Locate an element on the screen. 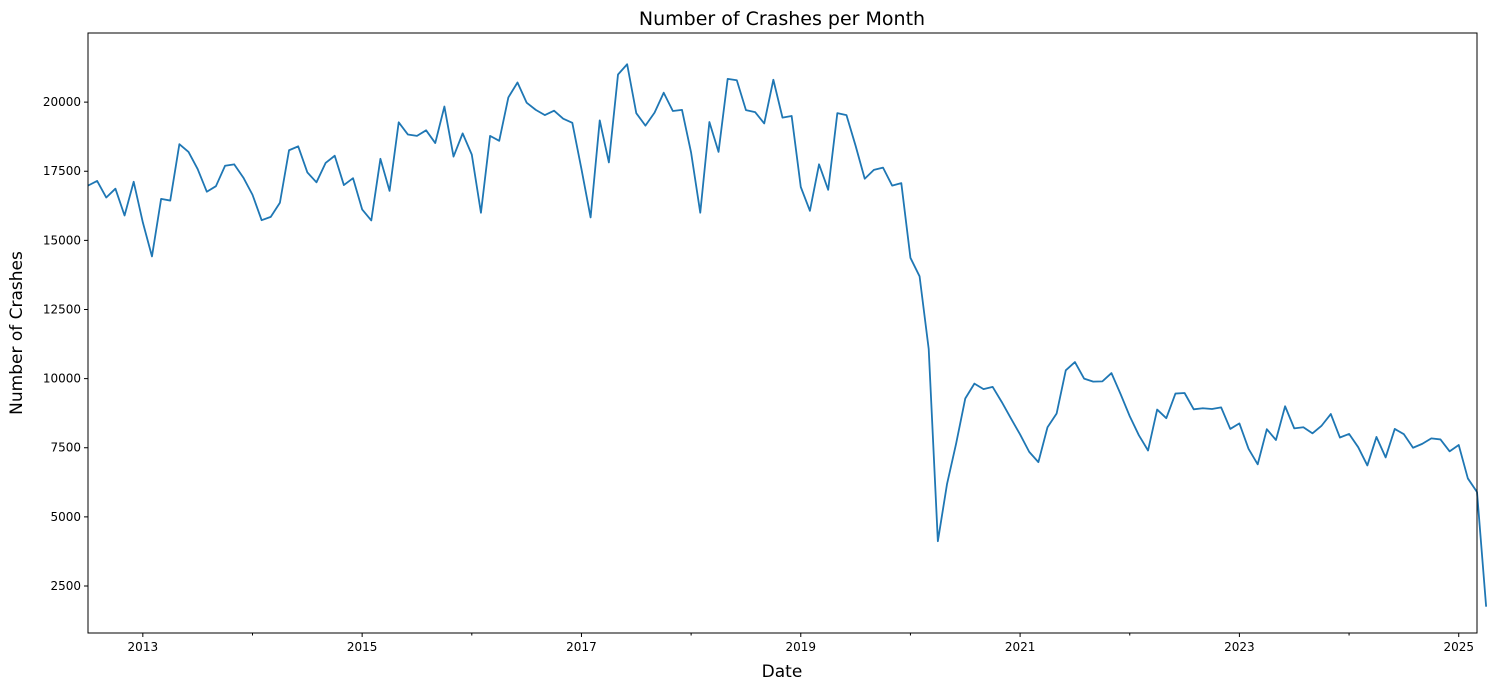 The height and width of the screenshot is (690, 1487). x-tick-label: 2025 is located at coordinates (1458, 647).